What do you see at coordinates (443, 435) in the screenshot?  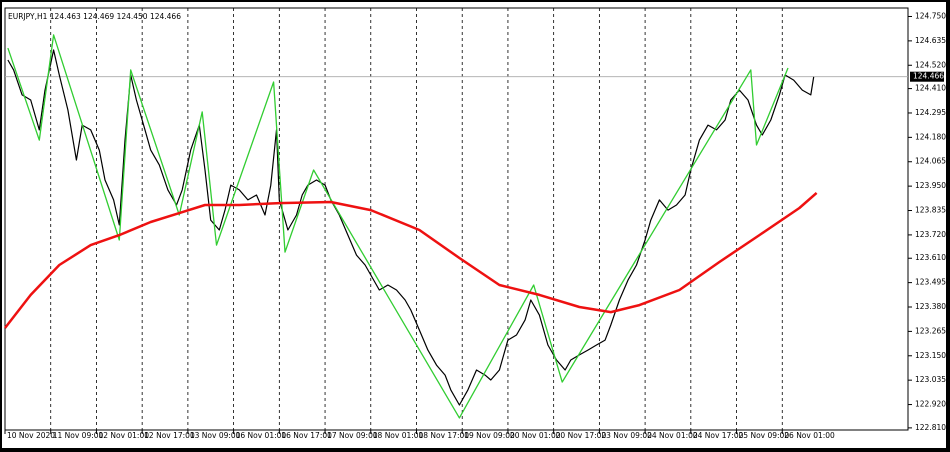 I see `x-tick-label: 18 Nov 17:00` at bounding box center [443, 435].